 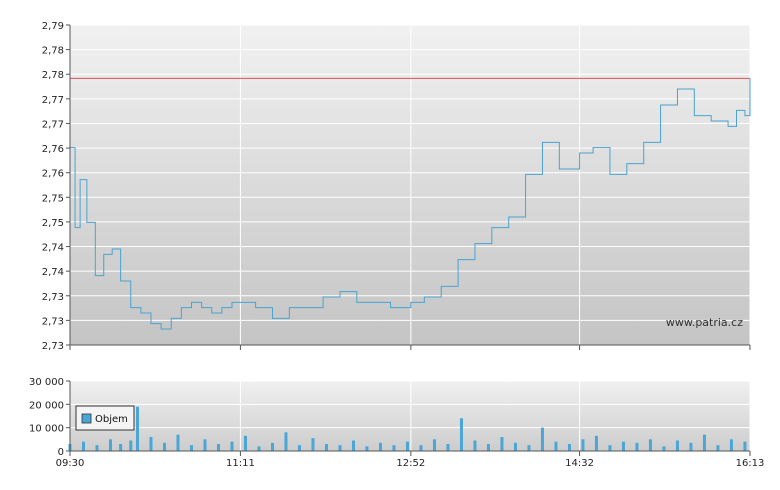 What do you see at coordinates (86, 418) in the screenshot?
I see `legend-swatch` at bounding box center [86, 418].